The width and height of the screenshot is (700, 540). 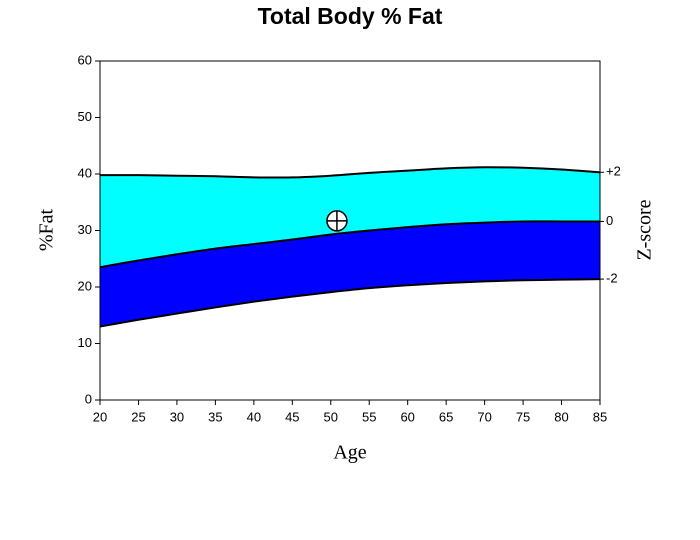 What do you see at coordinates (292, 416) in the screenshot?
I see `x-tick-label: 45` at bounding box center [292, 416].